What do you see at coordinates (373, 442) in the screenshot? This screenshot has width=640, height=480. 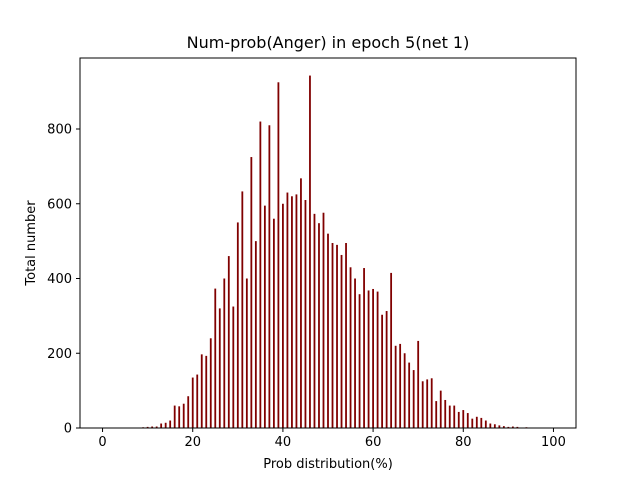 I see `x-tick-label: 60` at bounding box center [373, 442].